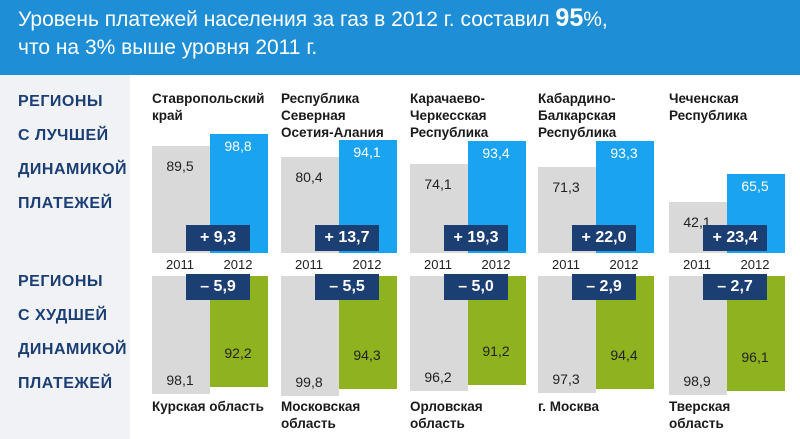 This screenshot has width=800, height=439. What do you see at coordinates (704, 98) in the screenshot?
I see `region-name-line: Чеченская` at bounding box center [704, 98].